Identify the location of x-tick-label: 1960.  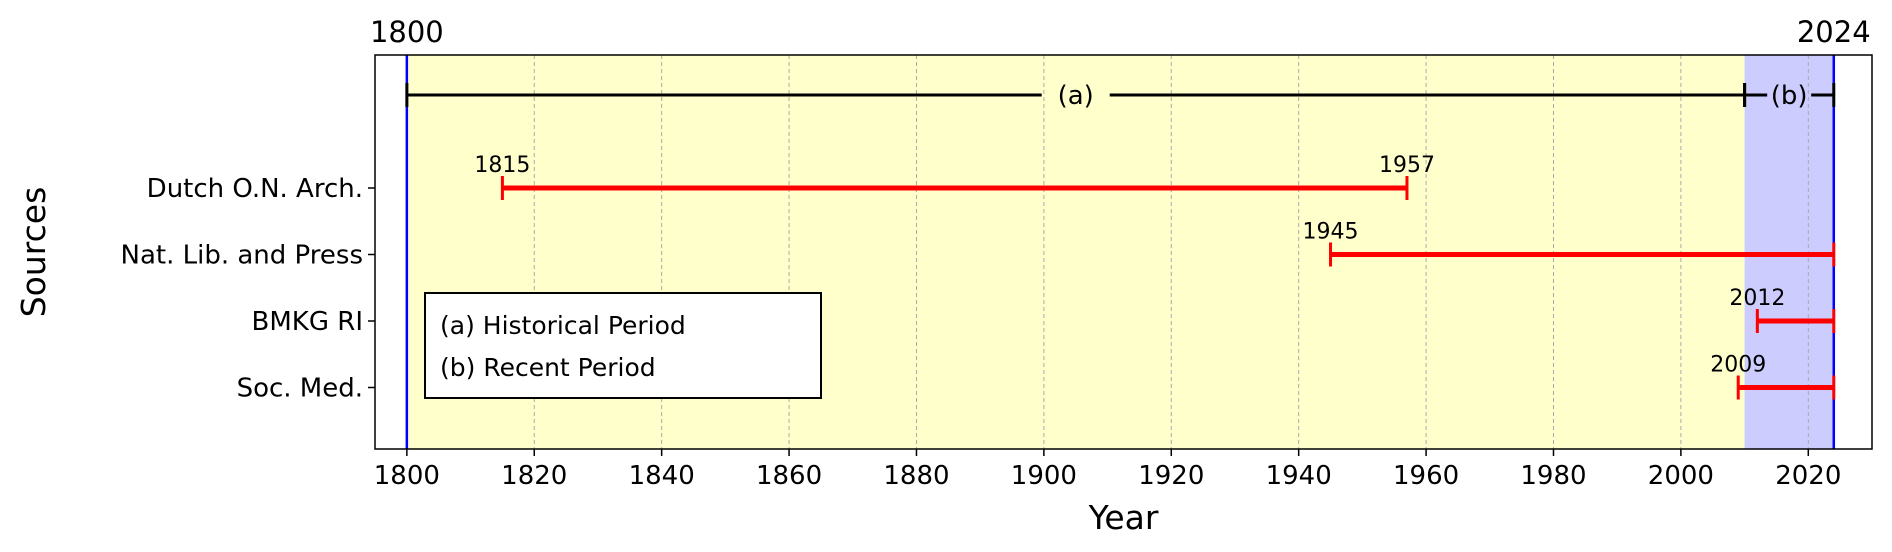
(1426, 476).